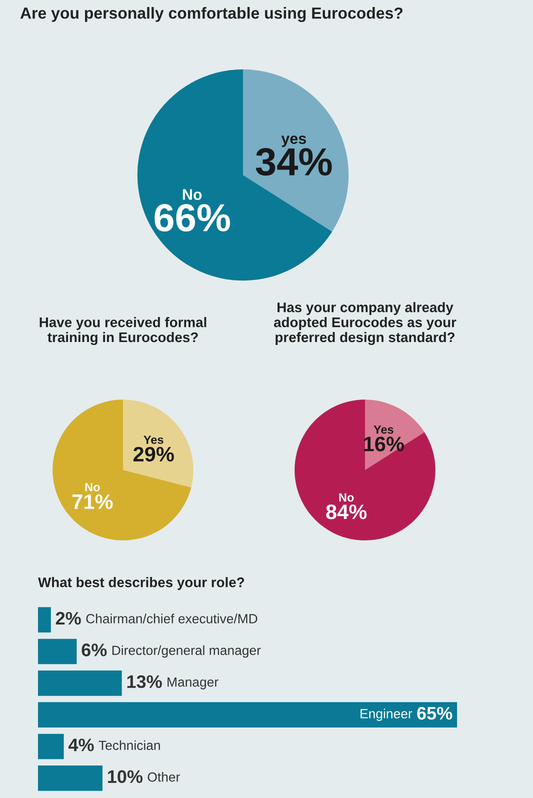  What do you see at coordinates (172, 619) in the screenshot?
I see `y-tick-label: Chairman/chief executive/MD` at bounding box center [172, 619].